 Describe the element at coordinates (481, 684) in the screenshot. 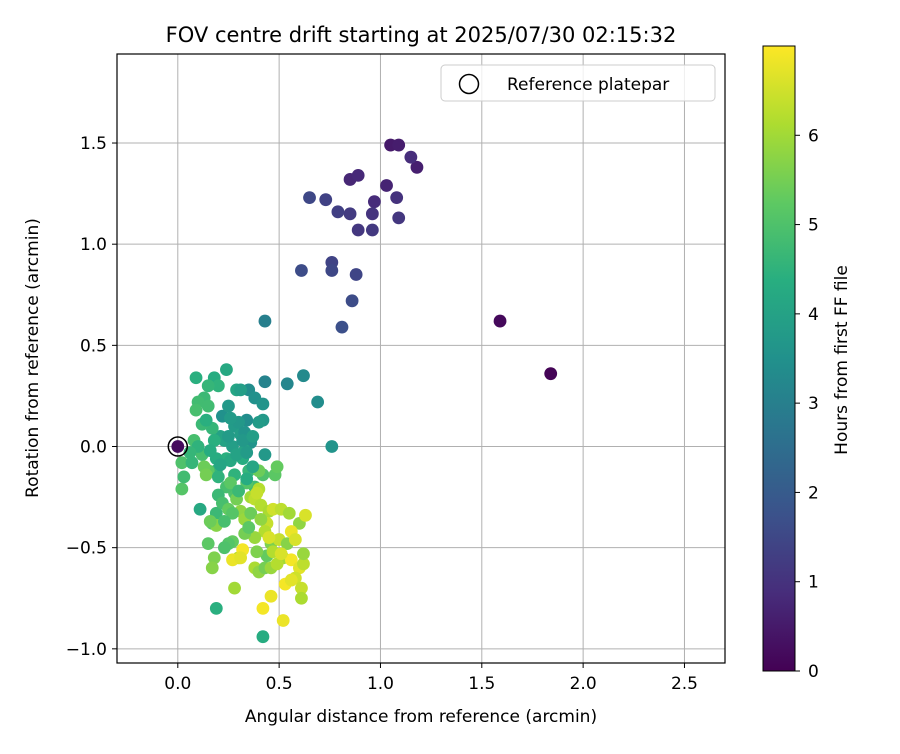

I see `x-tick-label: 1.5` at that location.